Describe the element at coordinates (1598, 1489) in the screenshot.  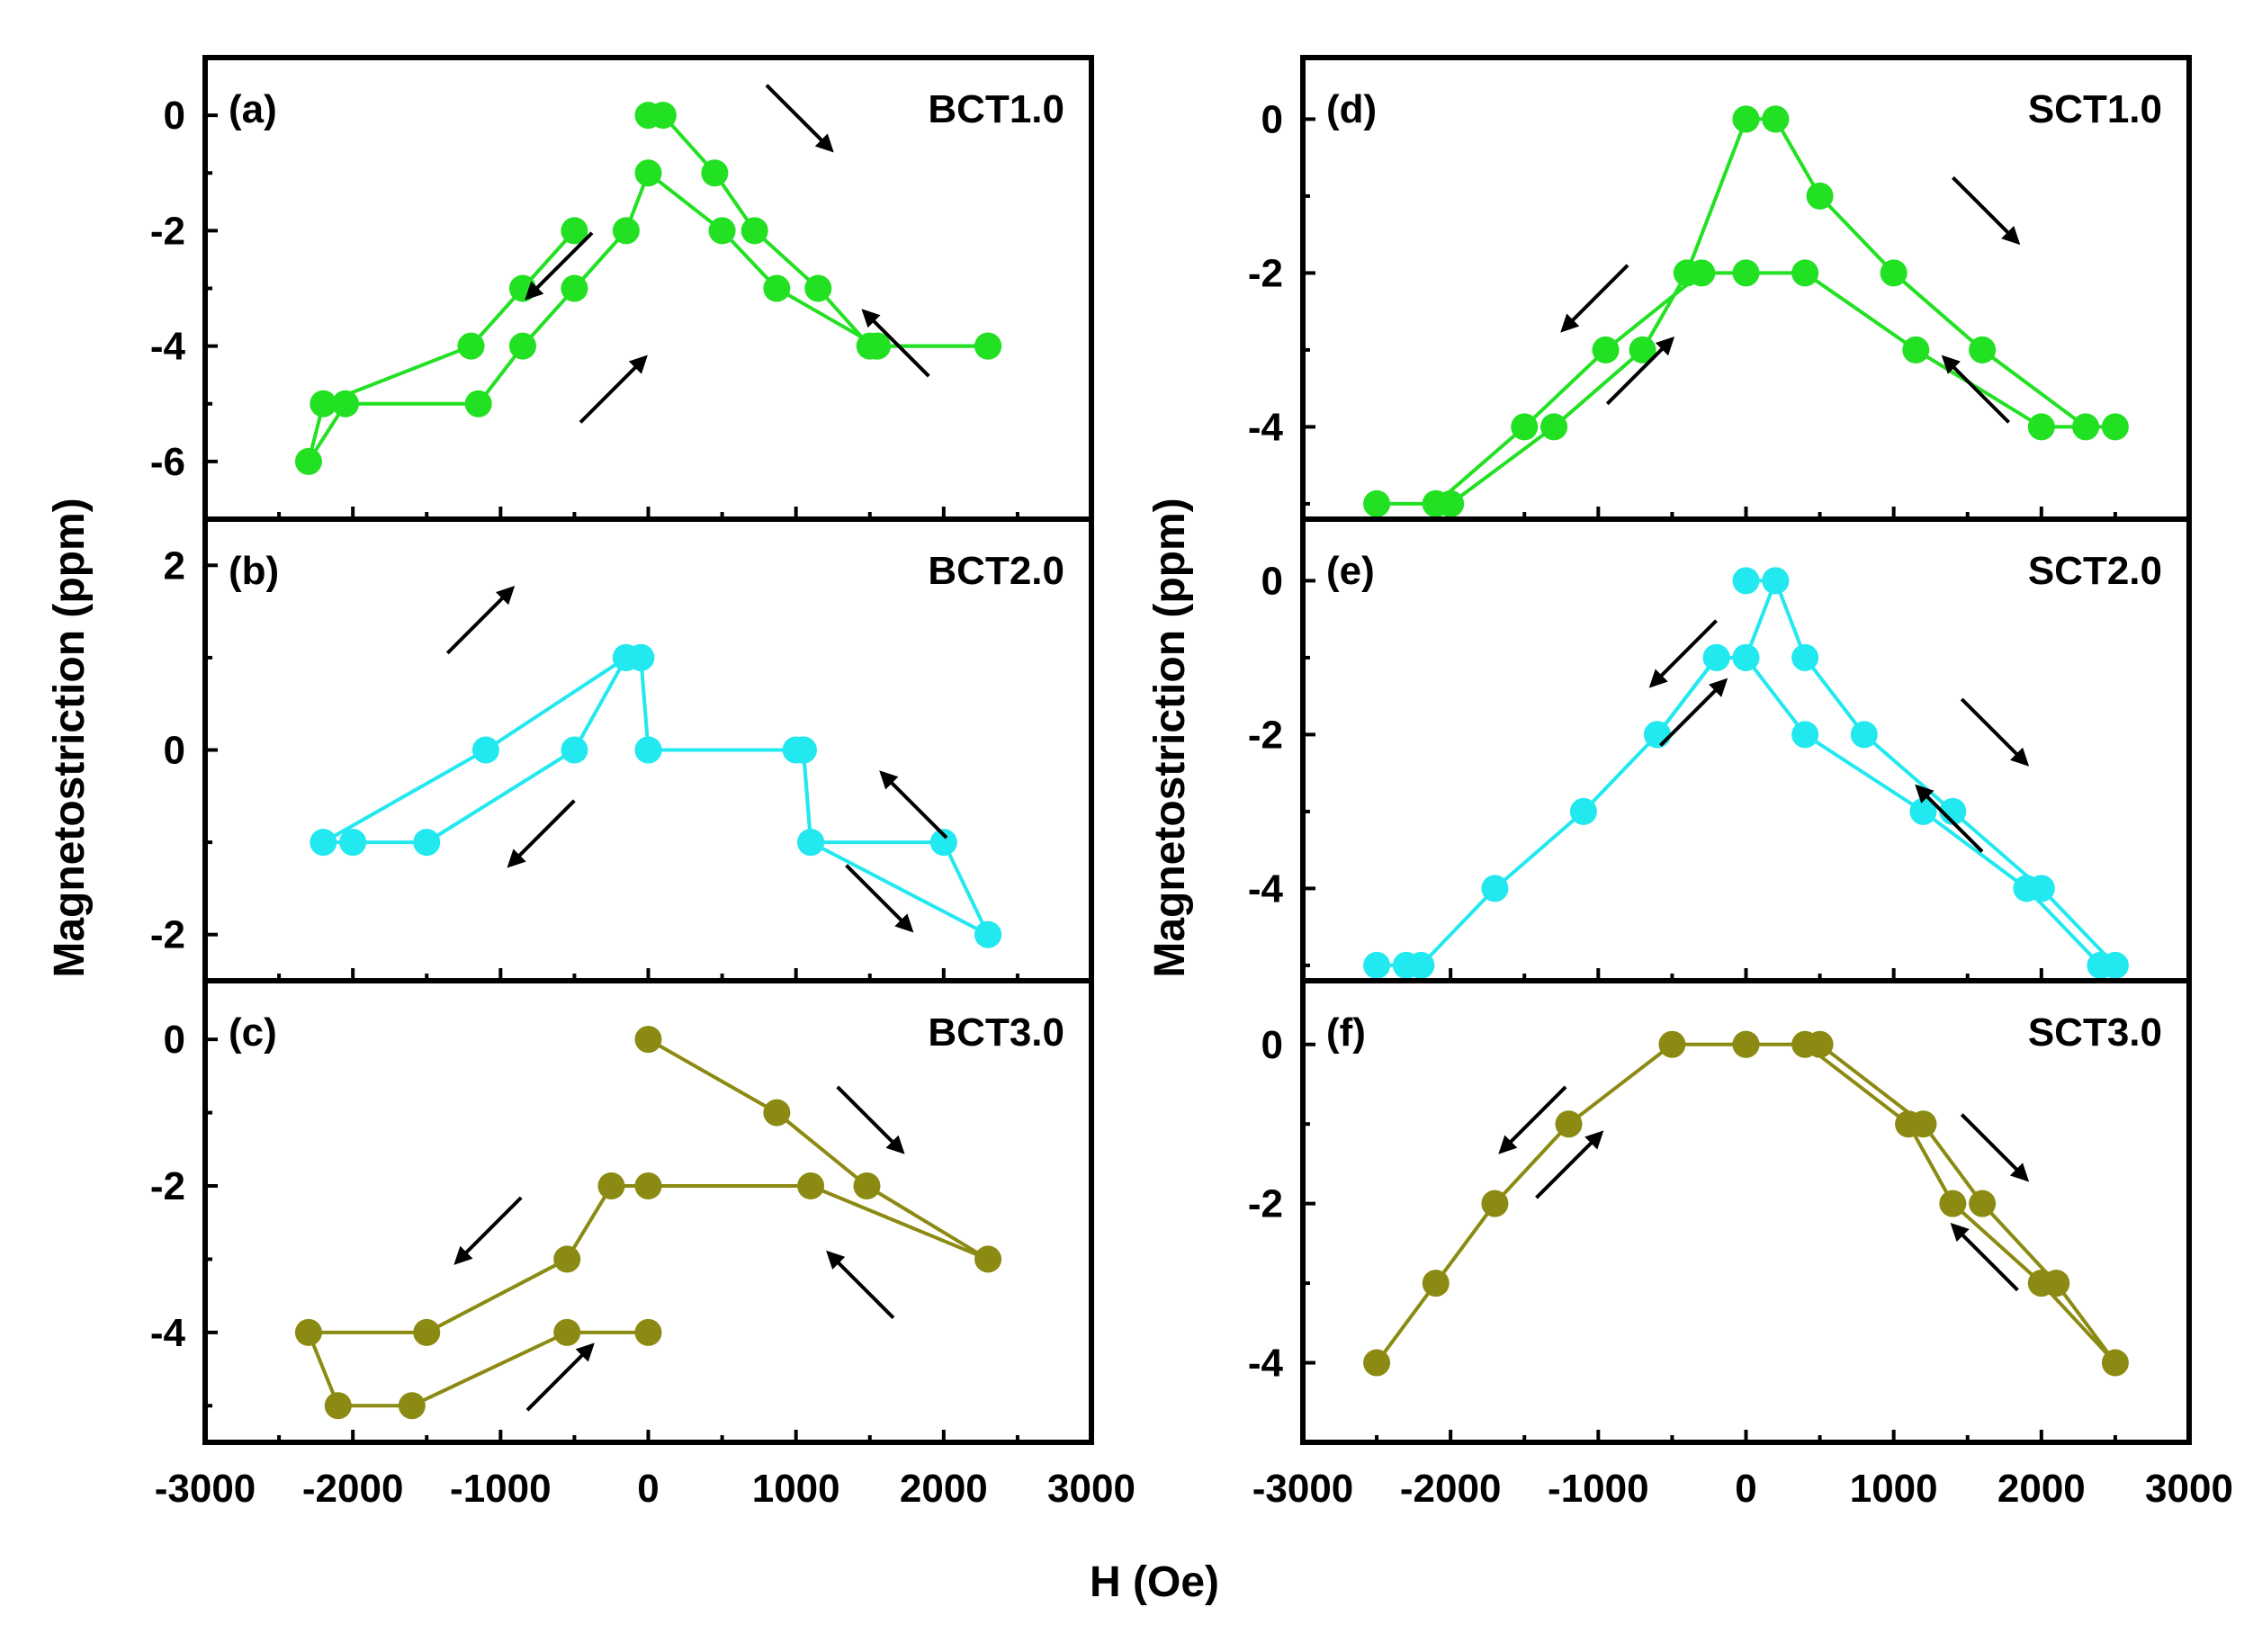
I see `x-tick-label: -1000` at that location.